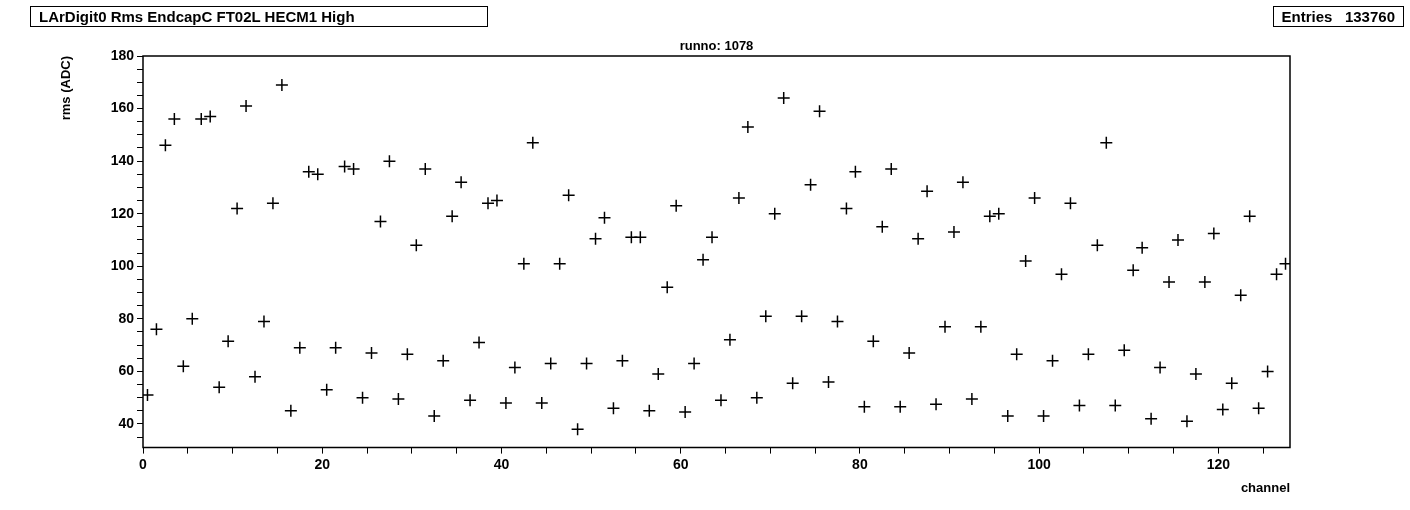 The width and height of the screenshot is (1410, 510). I want to click on y-tick-label: 80, so click(126, 317).